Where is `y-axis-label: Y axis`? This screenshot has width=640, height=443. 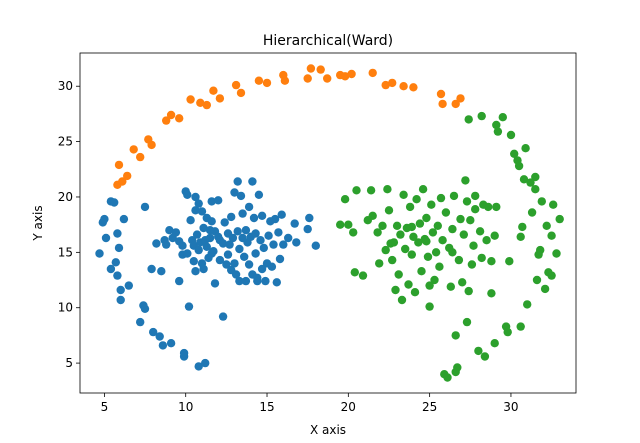 y-axis-label: Y axis is located at coordinates (38, 223).